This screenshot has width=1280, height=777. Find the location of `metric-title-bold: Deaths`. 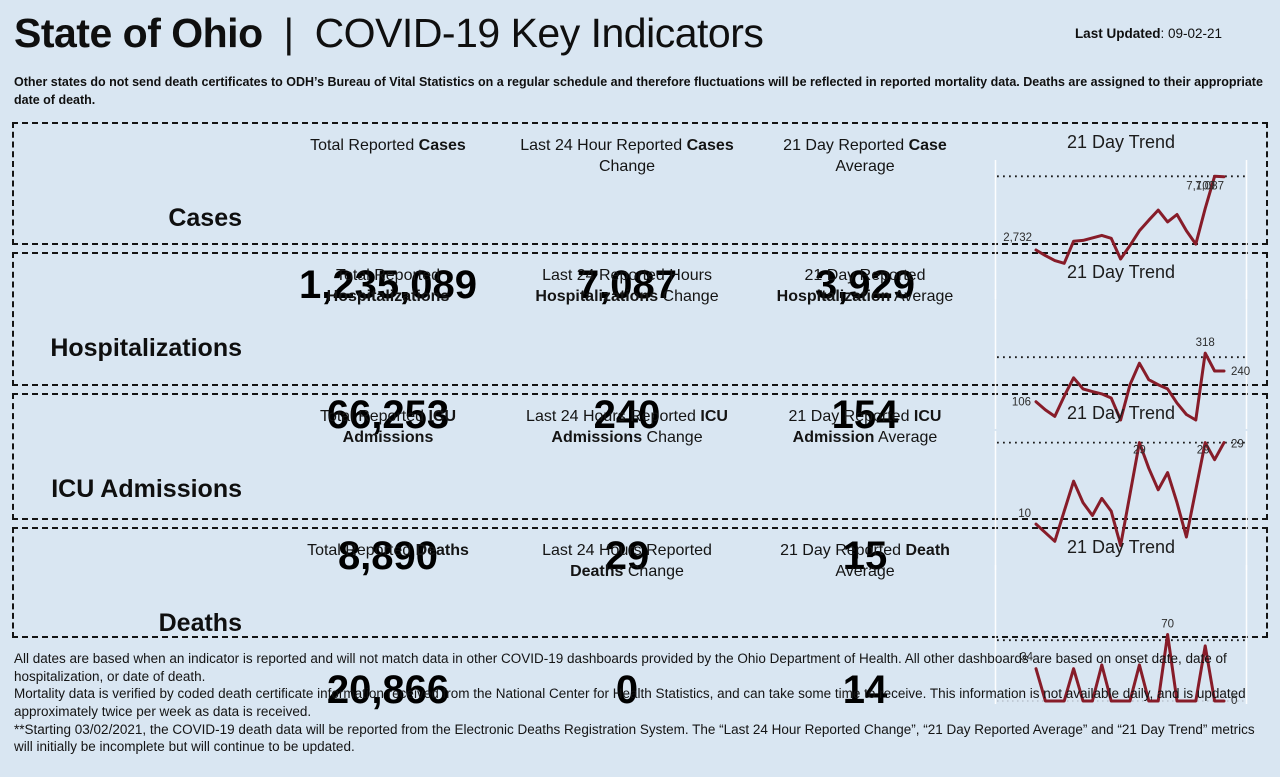

metric-title-bold: Deaths is located at coordinates (597, 572).